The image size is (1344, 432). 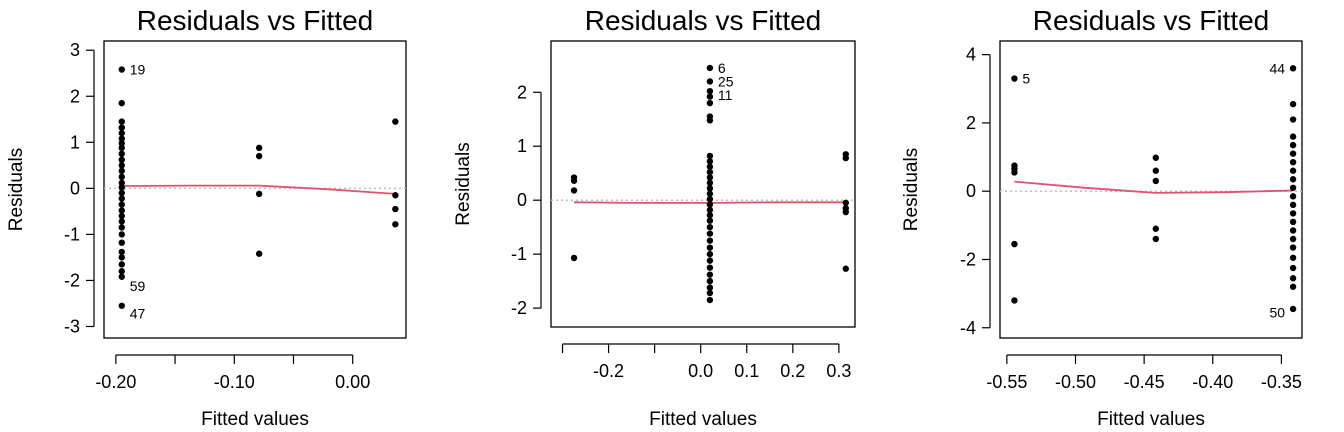 What do you see at coordinates (700, 371) in the screenshot?
I see `x-tick-label: 0.0` at bounding box center [700, 371].